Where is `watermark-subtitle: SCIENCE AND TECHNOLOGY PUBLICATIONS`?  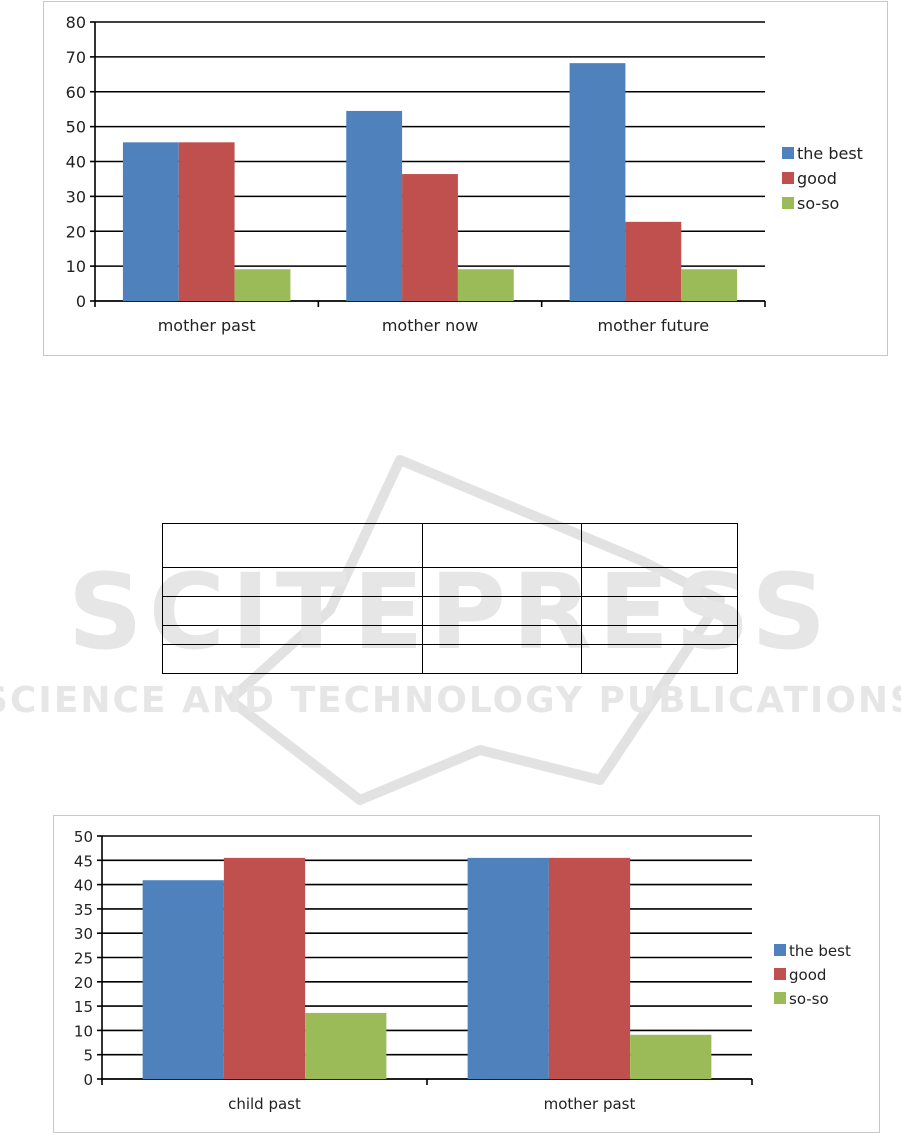
watermark-subtitle: SCIENCE AND TECHNOLOGY PUBLICATIONS is located at coordinates (450, 700).